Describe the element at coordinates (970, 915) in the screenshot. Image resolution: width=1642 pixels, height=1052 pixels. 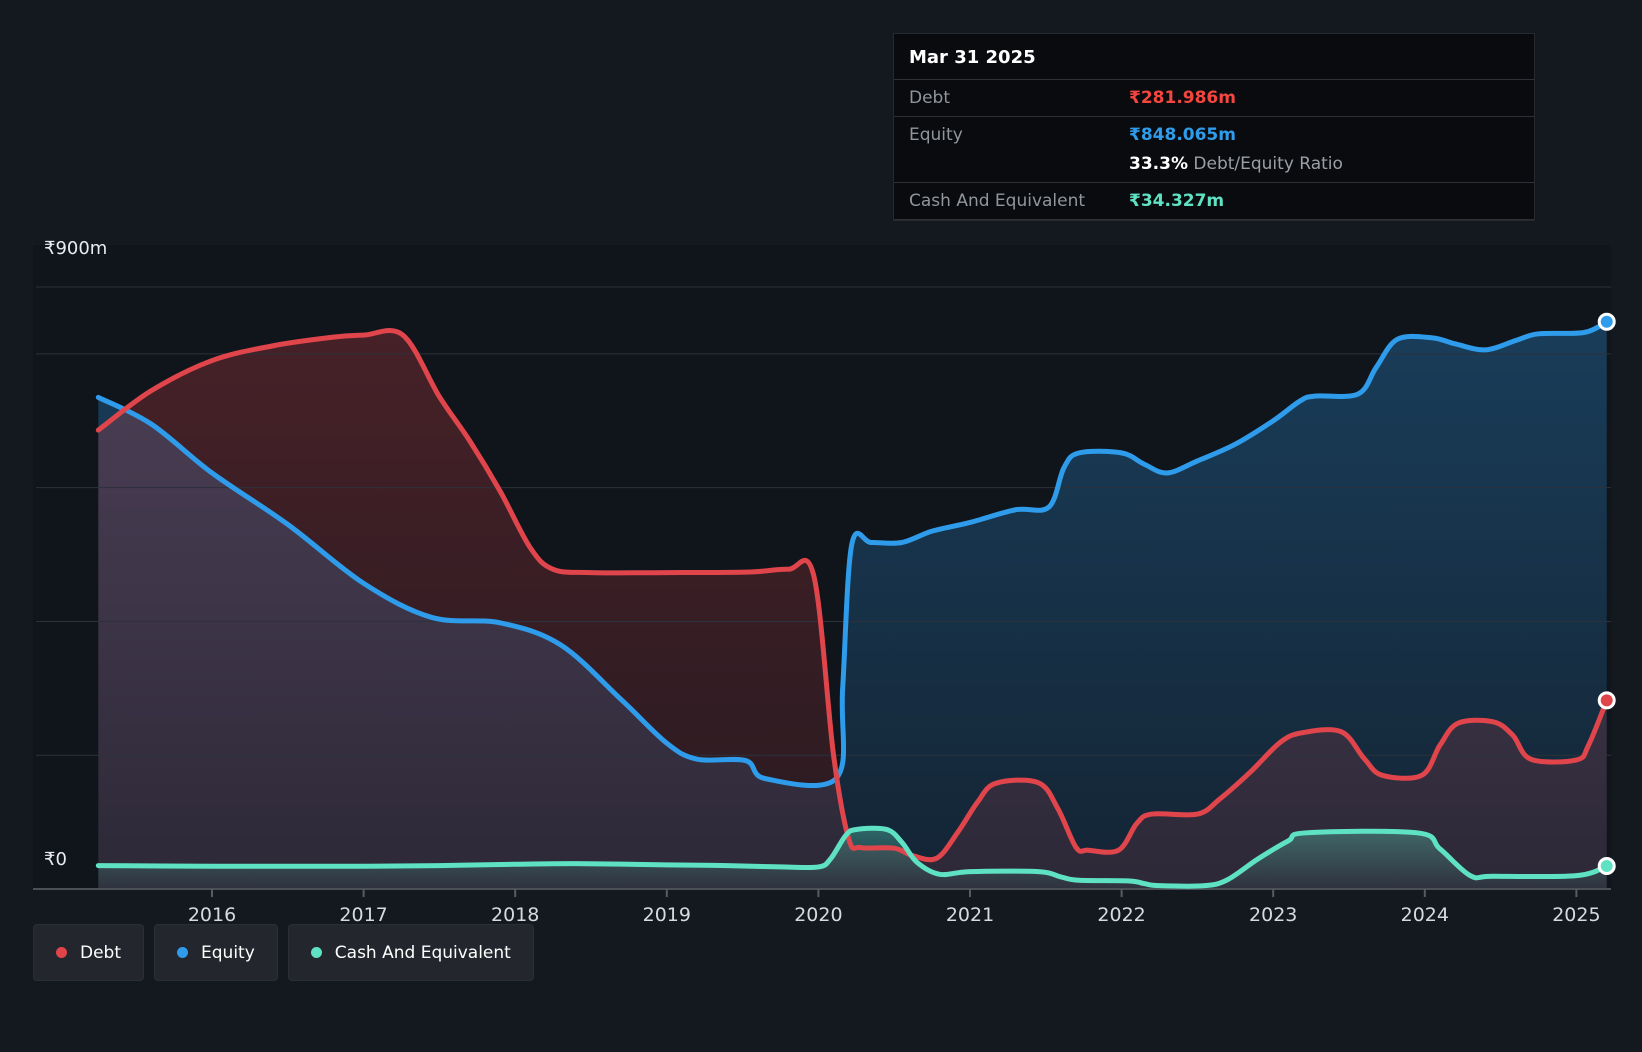
I see `x-label-2021: 2021` at that location.